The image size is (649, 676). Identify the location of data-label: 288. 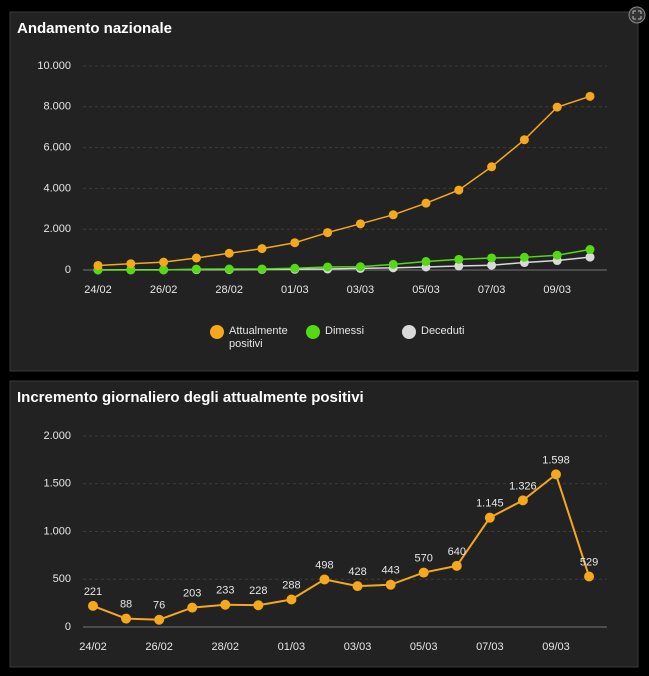
(291, 585).